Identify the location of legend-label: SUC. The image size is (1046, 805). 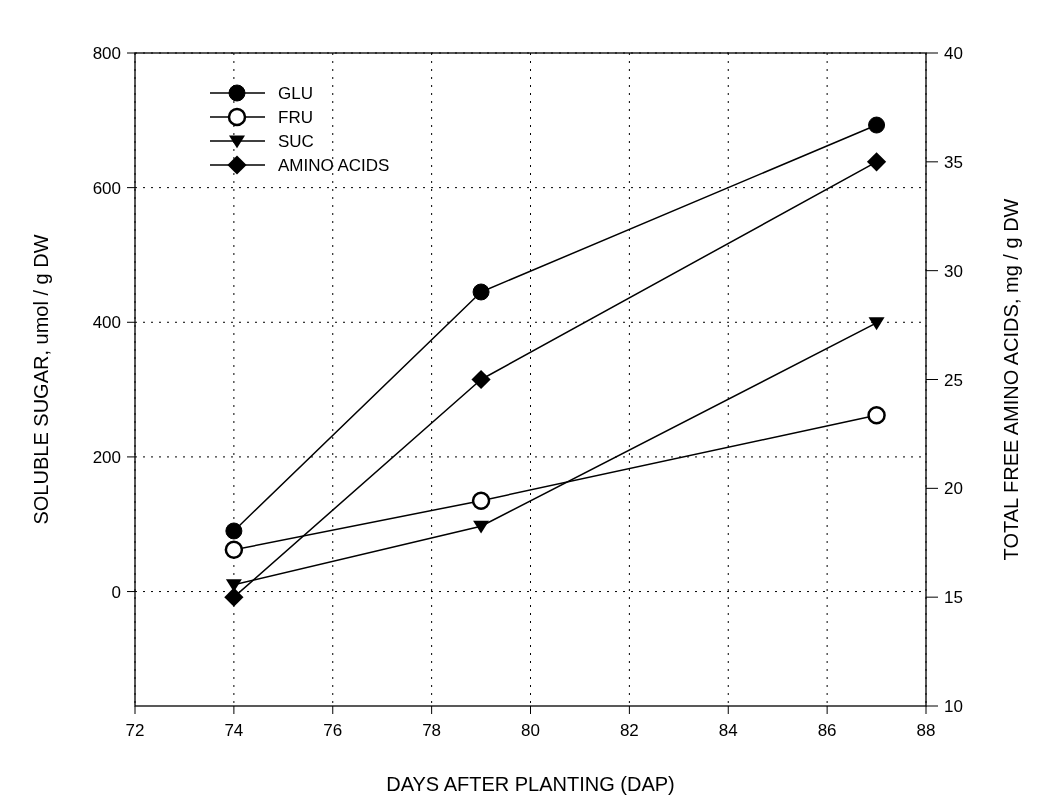
(296, 141).